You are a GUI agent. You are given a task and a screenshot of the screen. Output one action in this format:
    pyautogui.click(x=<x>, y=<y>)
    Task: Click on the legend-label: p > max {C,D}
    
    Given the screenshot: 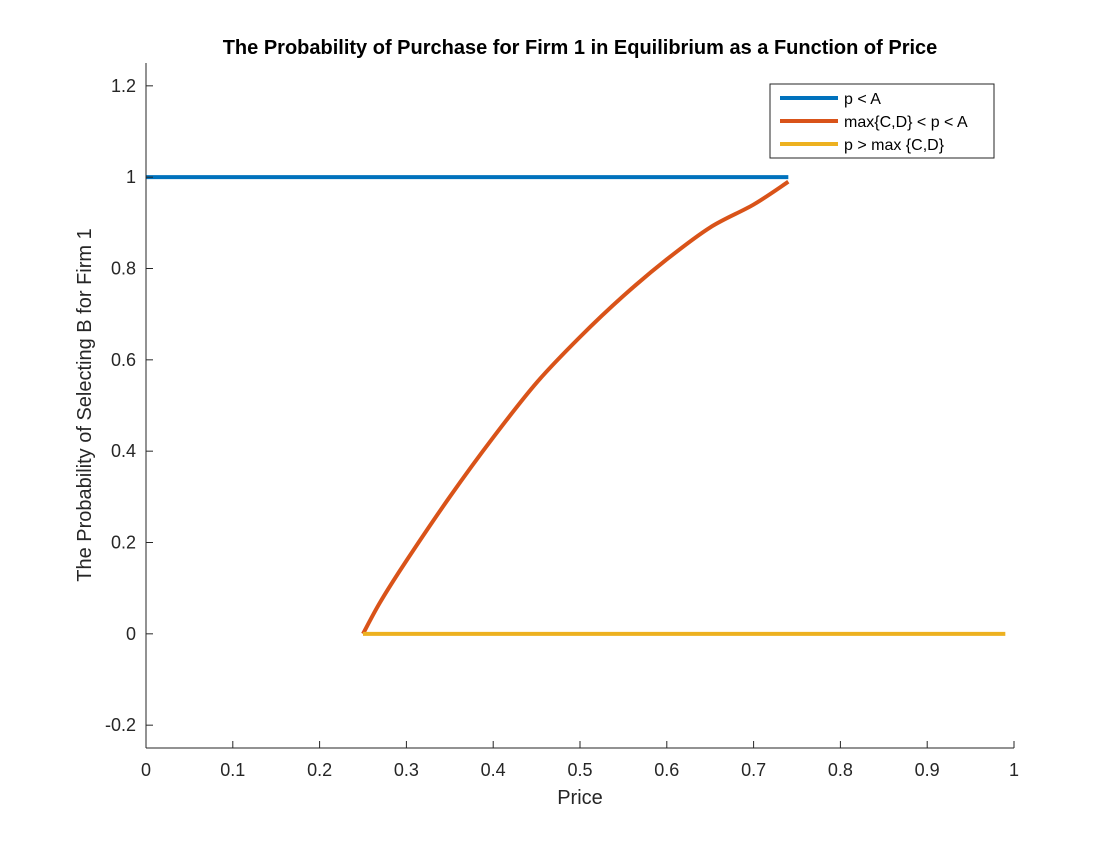 What is the action you would take?
    pyautogui.click(x=894, y=145)
    